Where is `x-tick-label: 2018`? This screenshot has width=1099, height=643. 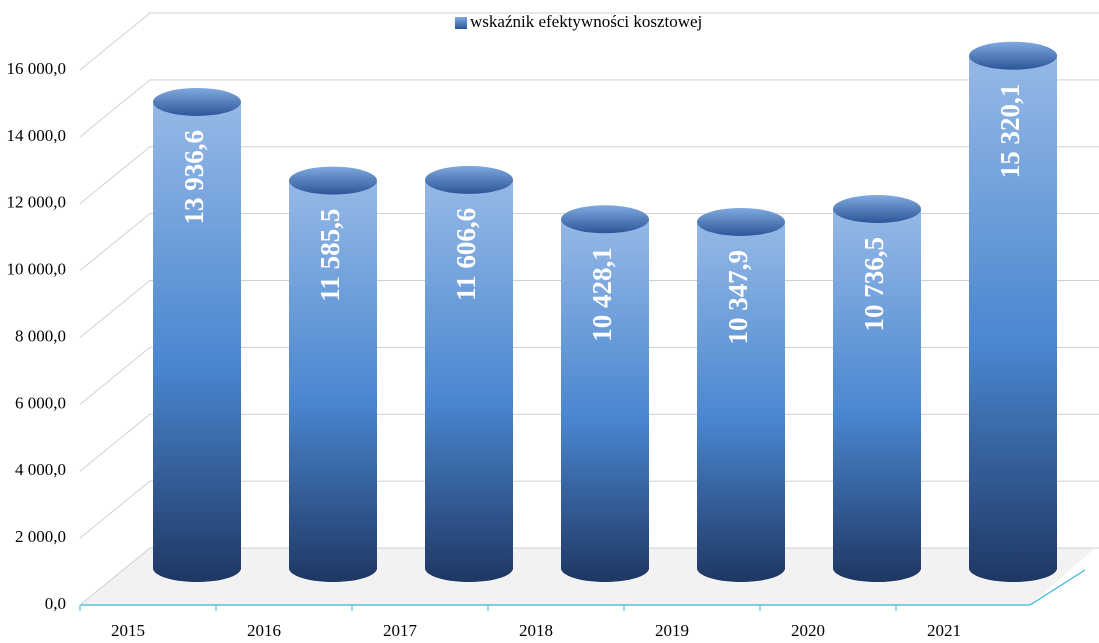
x-tick-label: 2018 is located at coordinates (536, 630).